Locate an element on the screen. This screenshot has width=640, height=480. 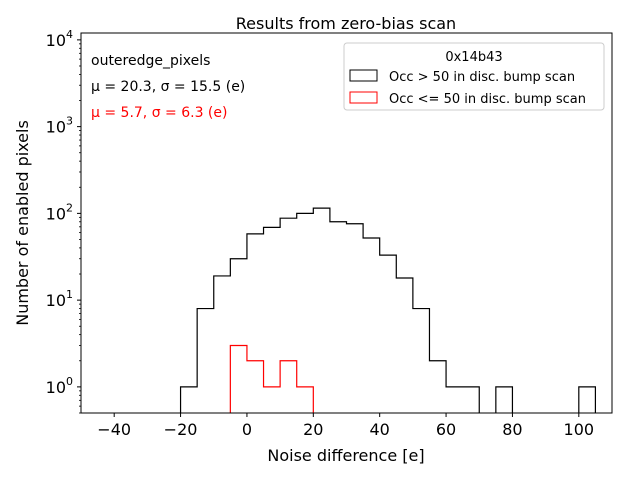
y-axis-label: Number of enabled pixels is located at coordinates (22, 223).